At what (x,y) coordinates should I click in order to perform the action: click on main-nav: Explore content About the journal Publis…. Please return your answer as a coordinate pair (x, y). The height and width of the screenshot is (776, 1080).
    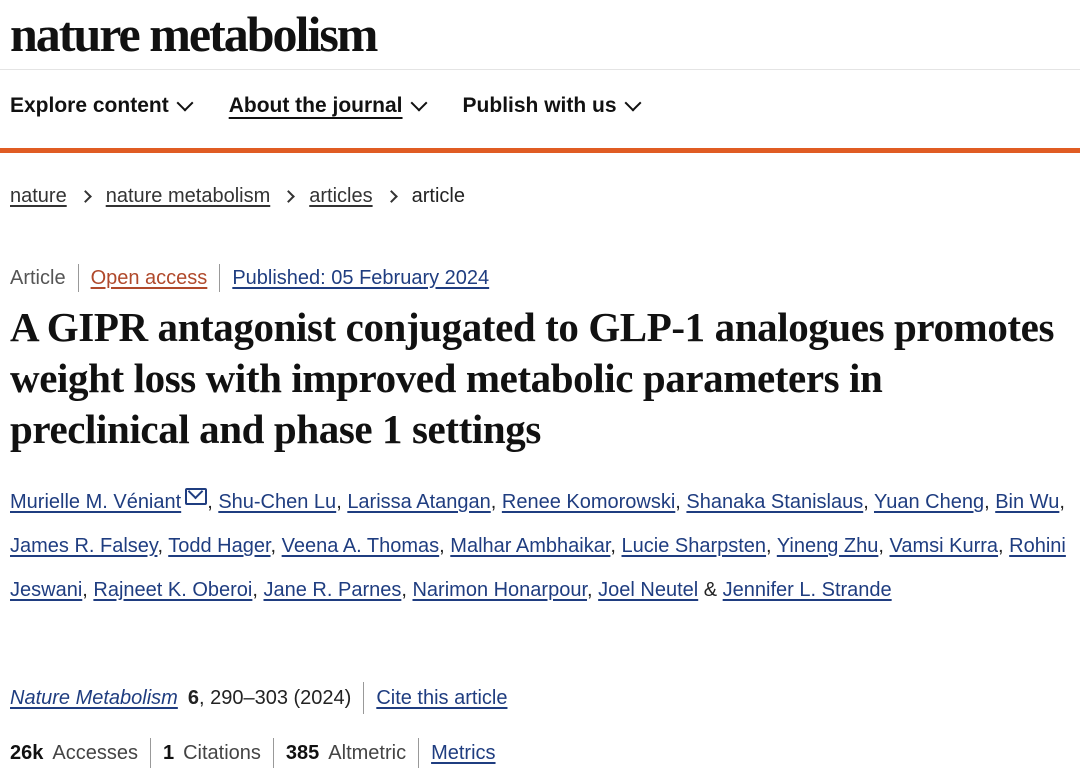
    Looking at the image, I should click on (326, 106).